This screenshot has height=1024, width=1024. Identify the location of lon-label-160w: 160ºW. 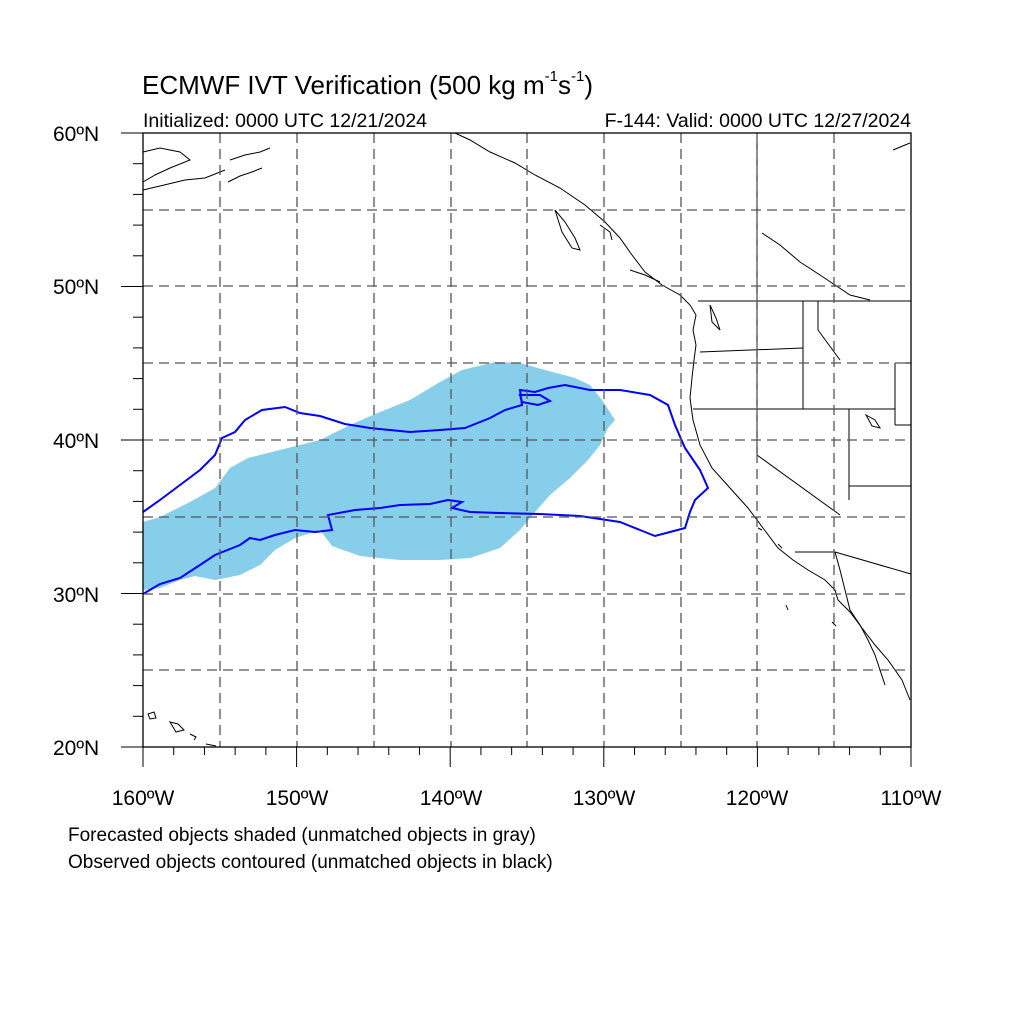
(143, 798).